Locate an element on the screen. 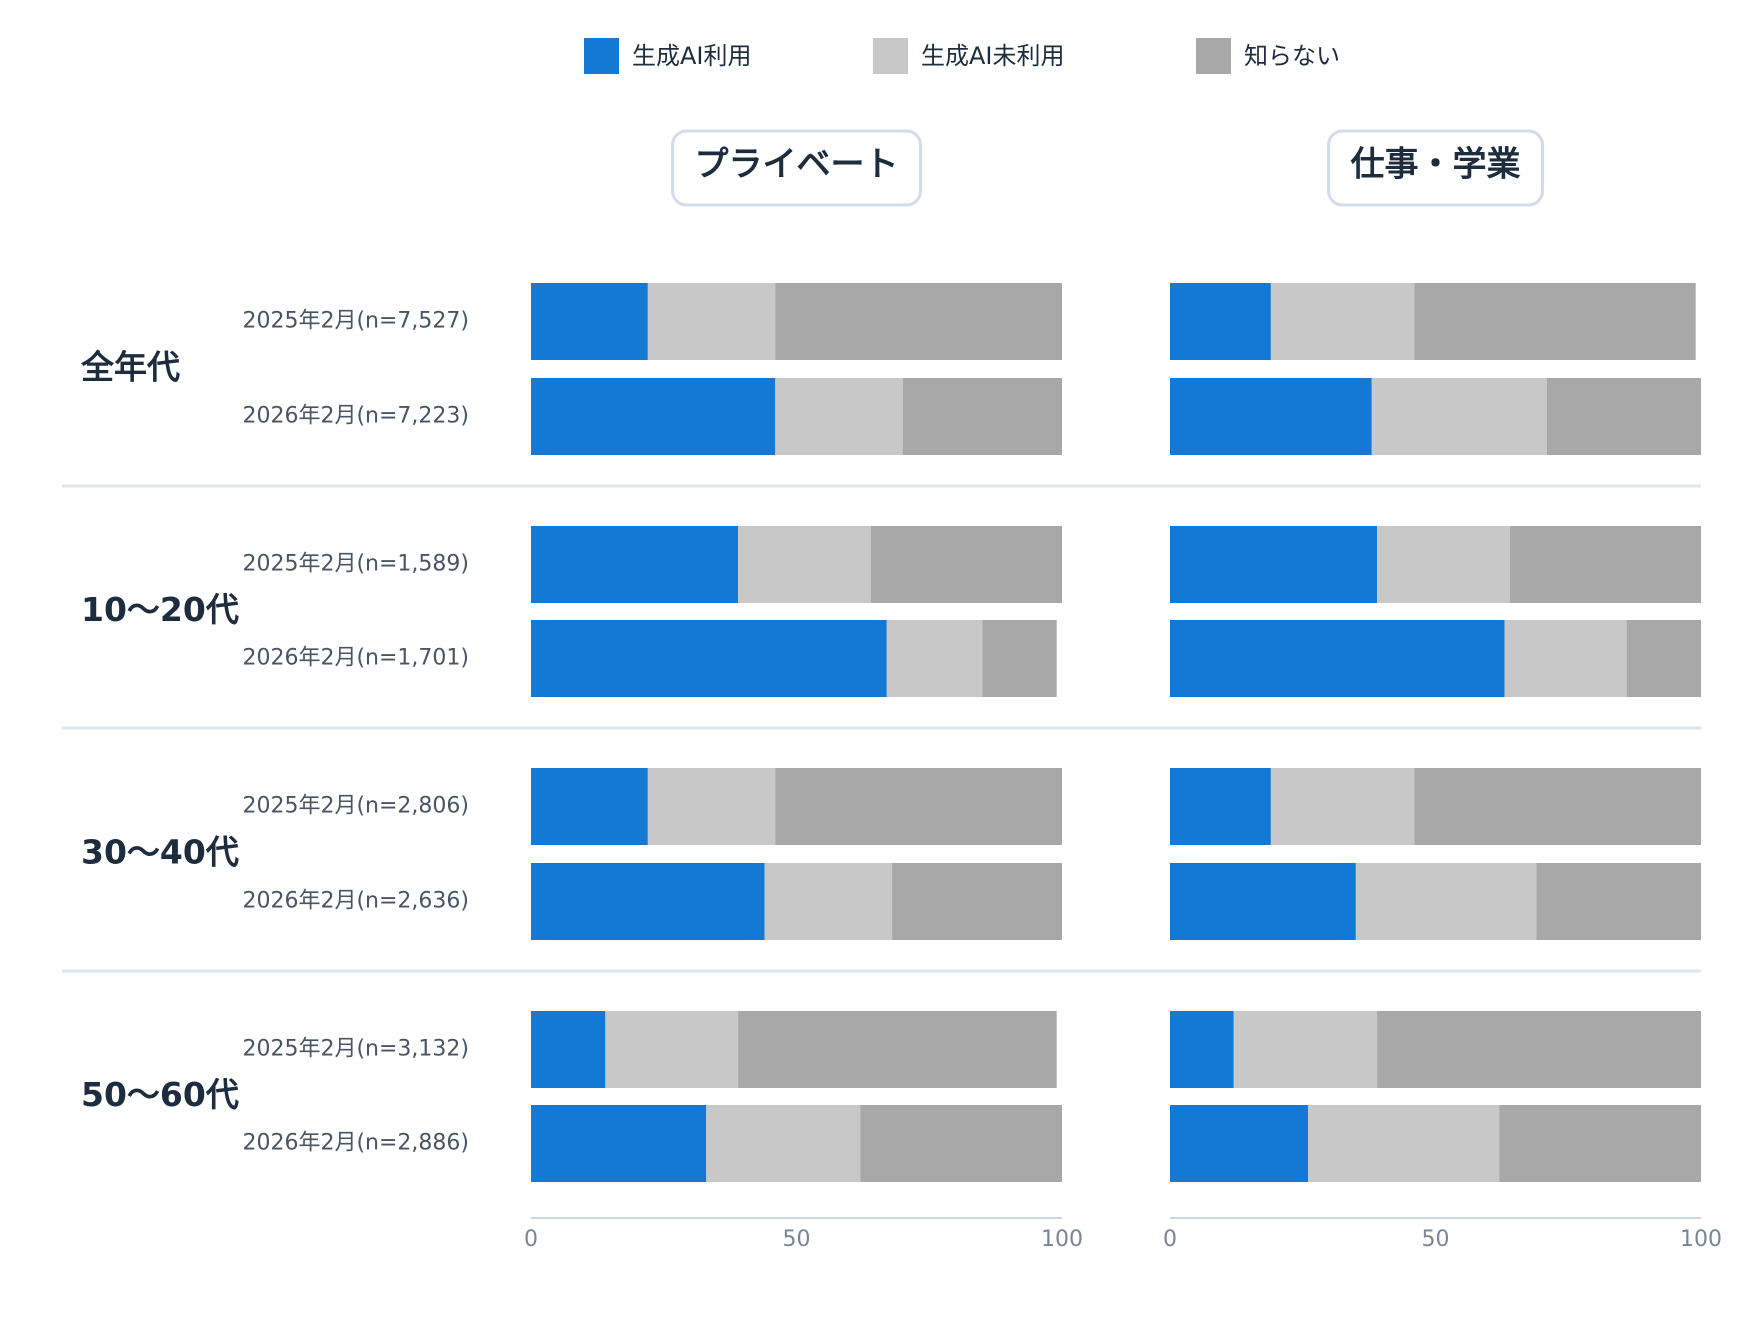 Image resolution: width=1760 pixels, height=1320 pixels. group-label: 全年代 is located at coordinates (130, 367).